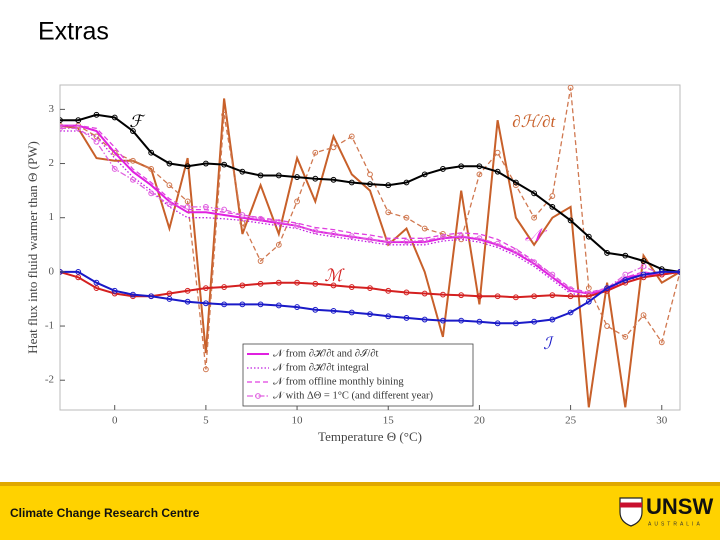  Describe the element at coordinates (52, 163) in the screenshot. I see `y-tick-label: 2` at that location.